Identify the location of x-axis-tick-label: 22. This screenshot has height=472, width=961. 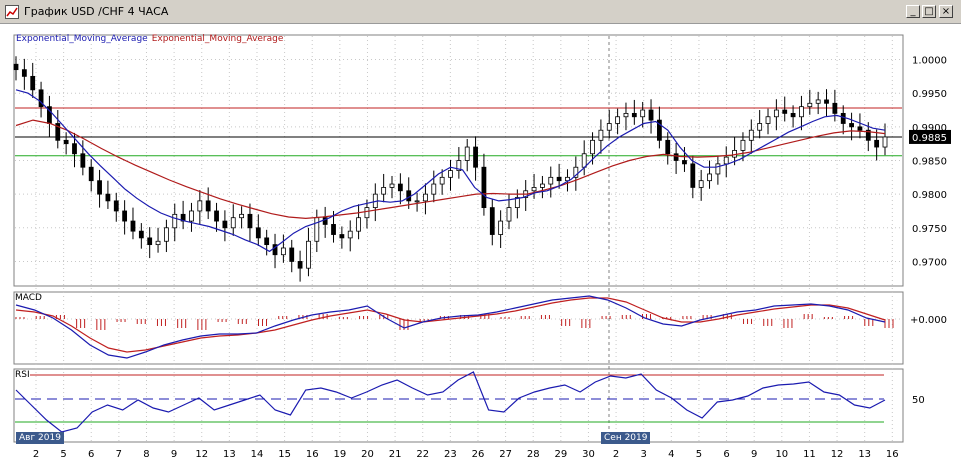
(422, 454).